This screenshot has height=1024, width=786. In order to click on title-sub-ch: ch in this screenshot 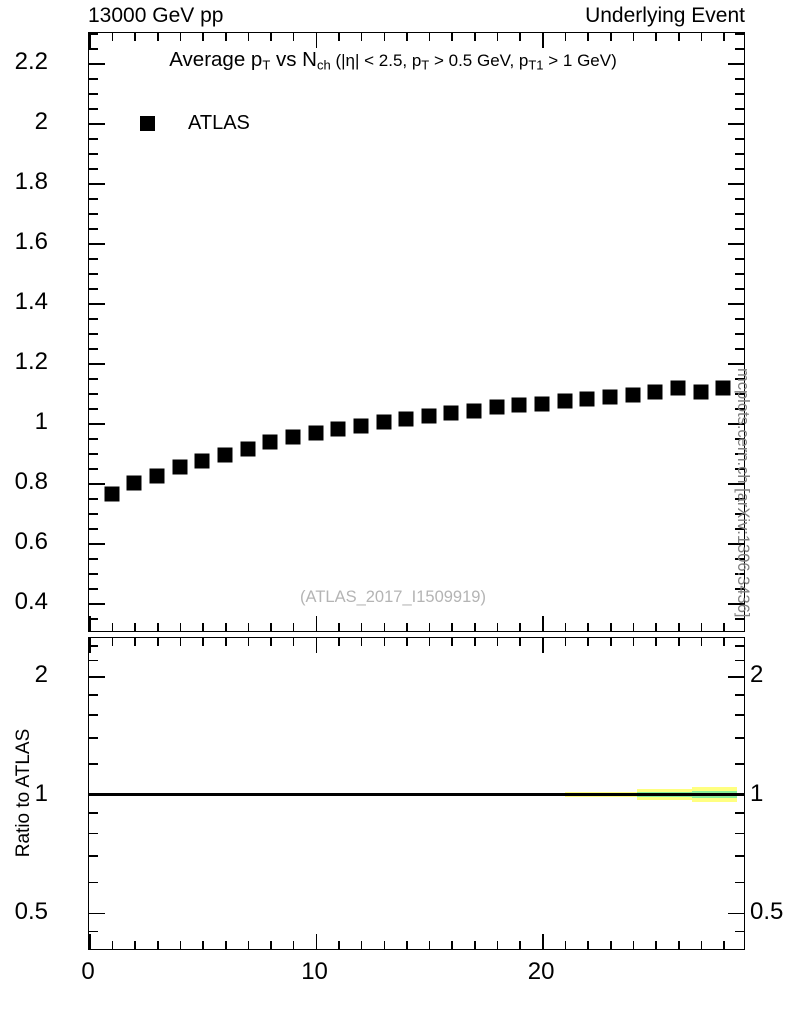, I will do `click(323, 65)`.